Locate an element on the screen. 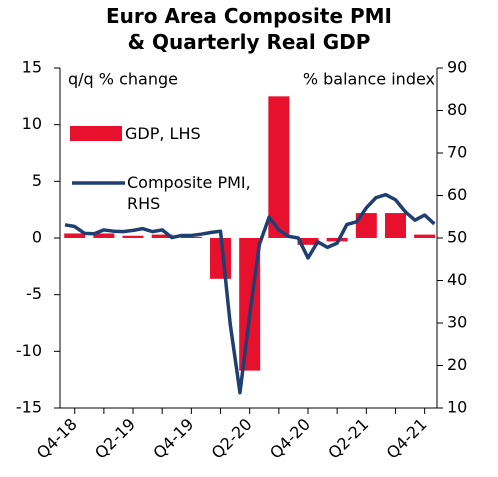 This screenshot has width=498, height=477. y-tick-label: 5 is located at coordinates (37, 180).